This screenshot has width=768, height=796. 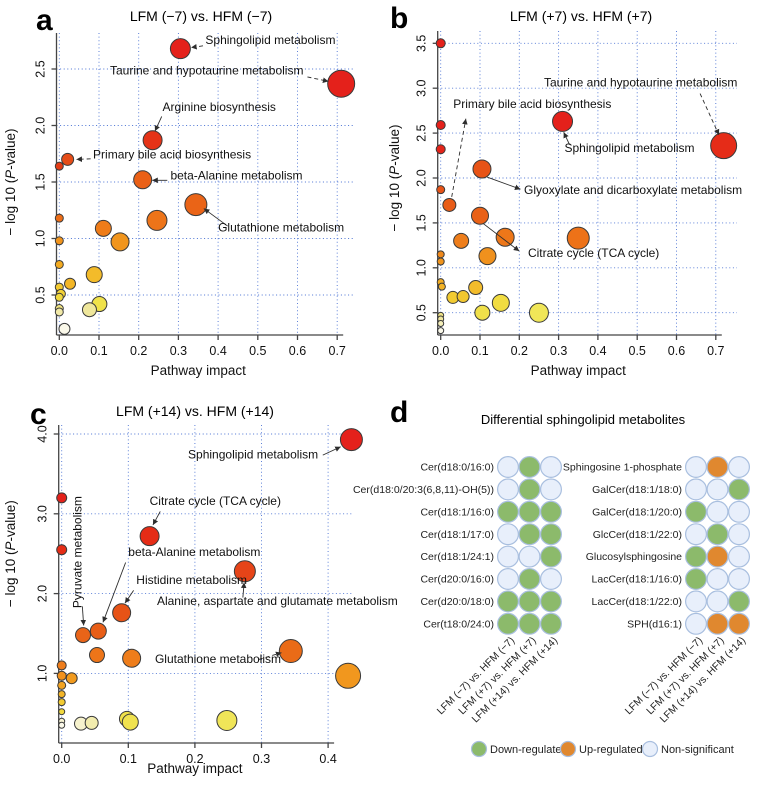 What do you see at coordinates (637, 602) in the screenshot?
I see `svg-text: LacCer(d18:1/22:0)` at bounding box center [637, 602].